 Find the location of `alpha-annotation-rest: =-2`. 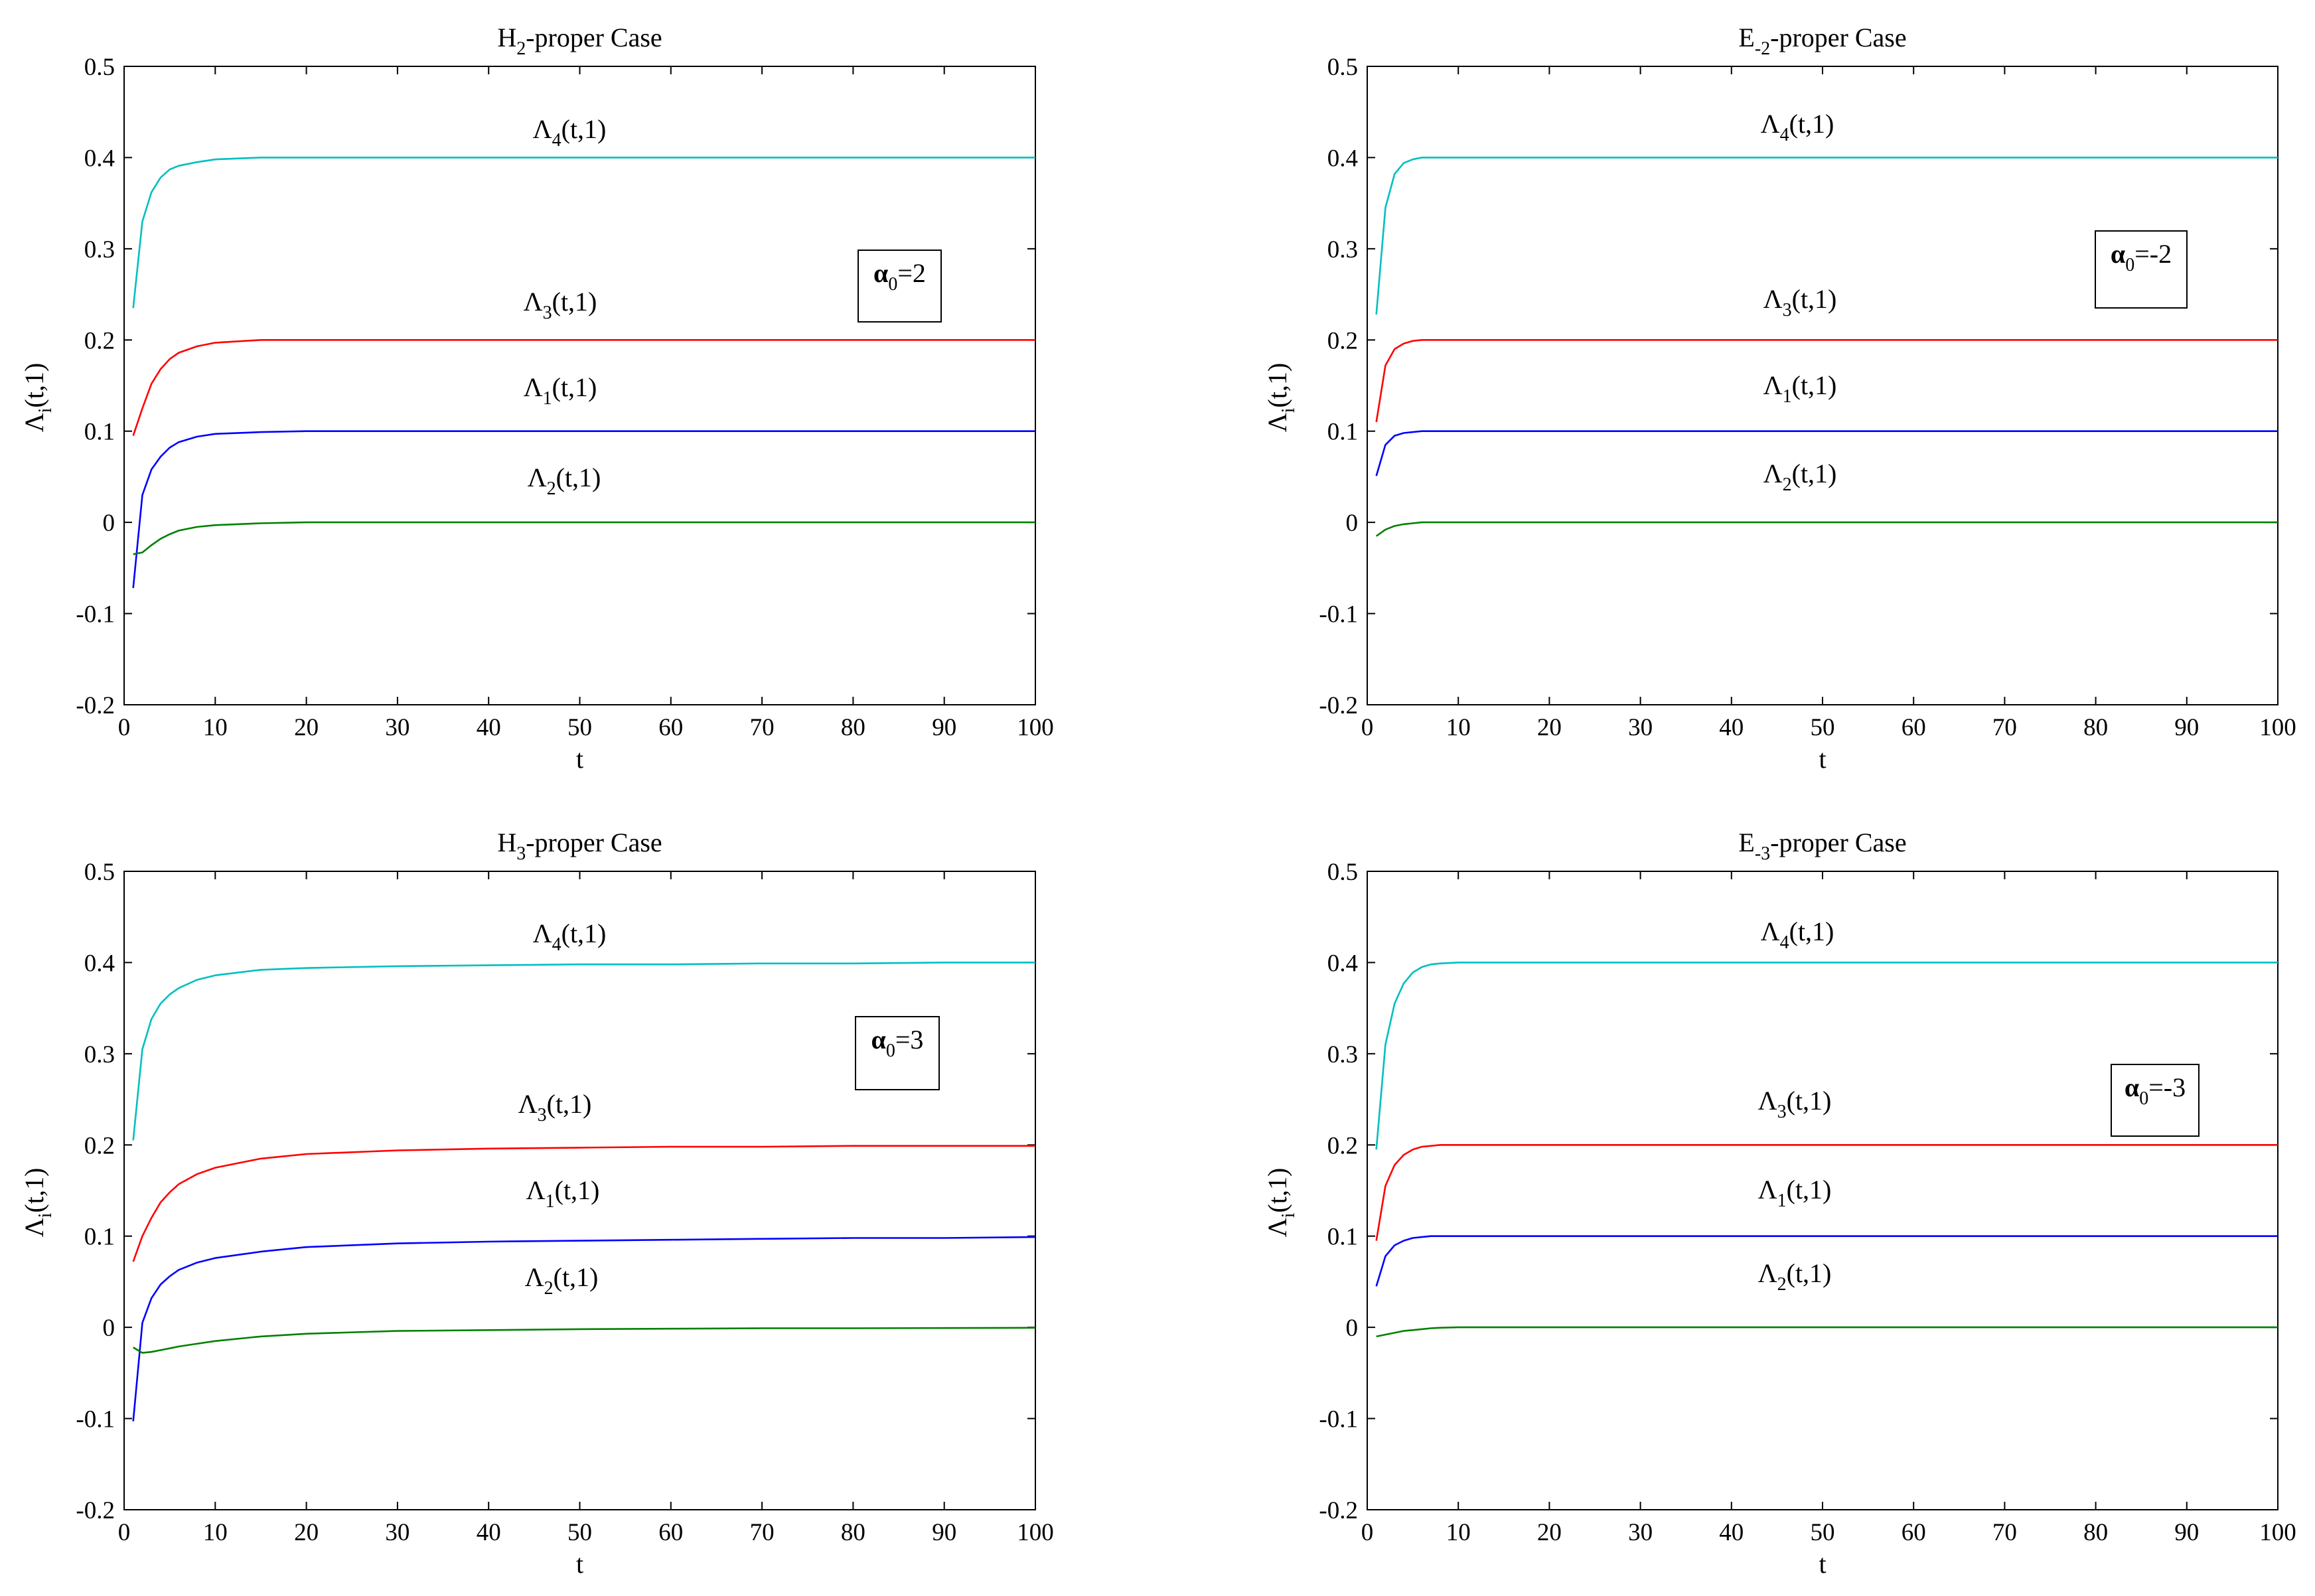

alpha-annotation-rest: =-2 is located at coordinates (2153, 254).